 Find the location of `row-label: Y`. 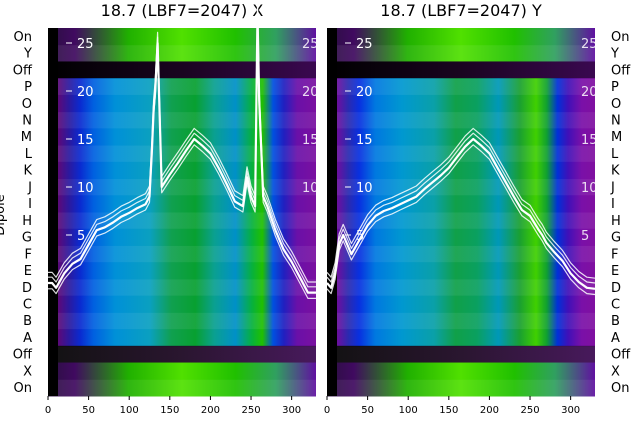

row-label: Y is located at coordinates (27, 54).